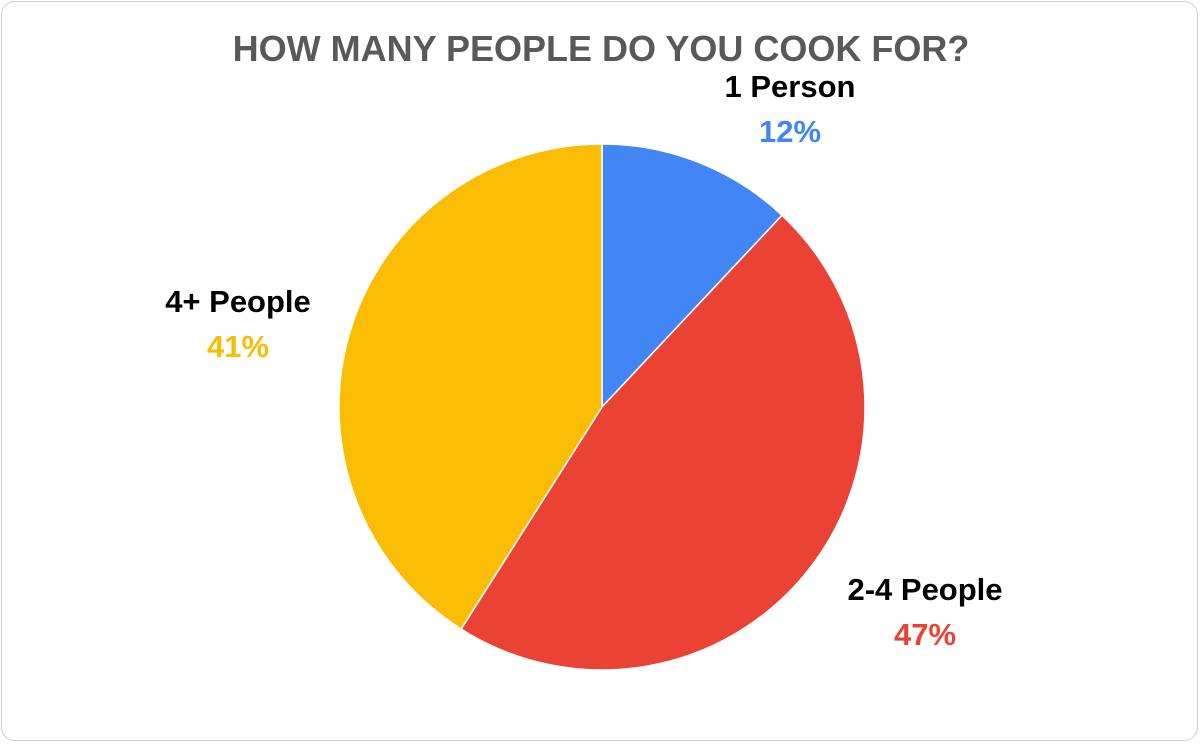  What do you see at coordinates (925, 634) in the screenshot?
I see `slice-percent-label: 47%` at bounding box center [925, 634].